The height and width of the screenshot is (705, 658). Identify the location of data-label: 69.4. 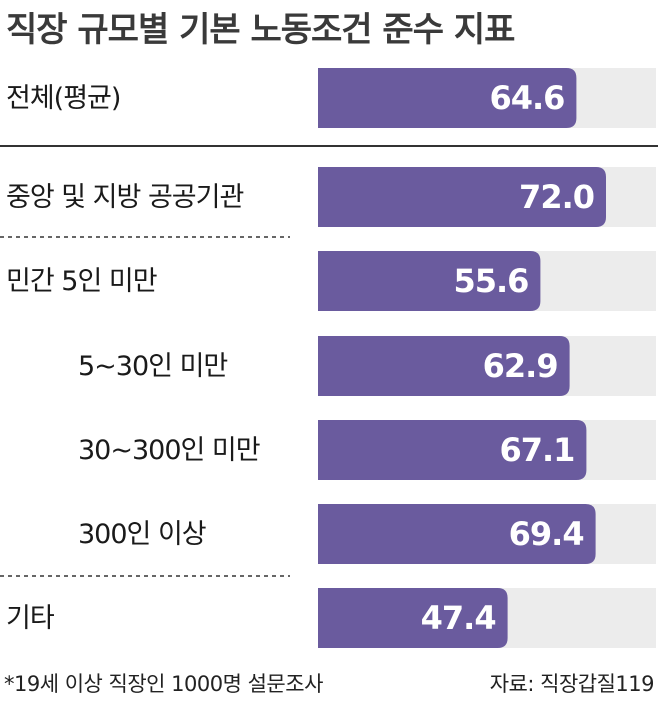
(546, 534).